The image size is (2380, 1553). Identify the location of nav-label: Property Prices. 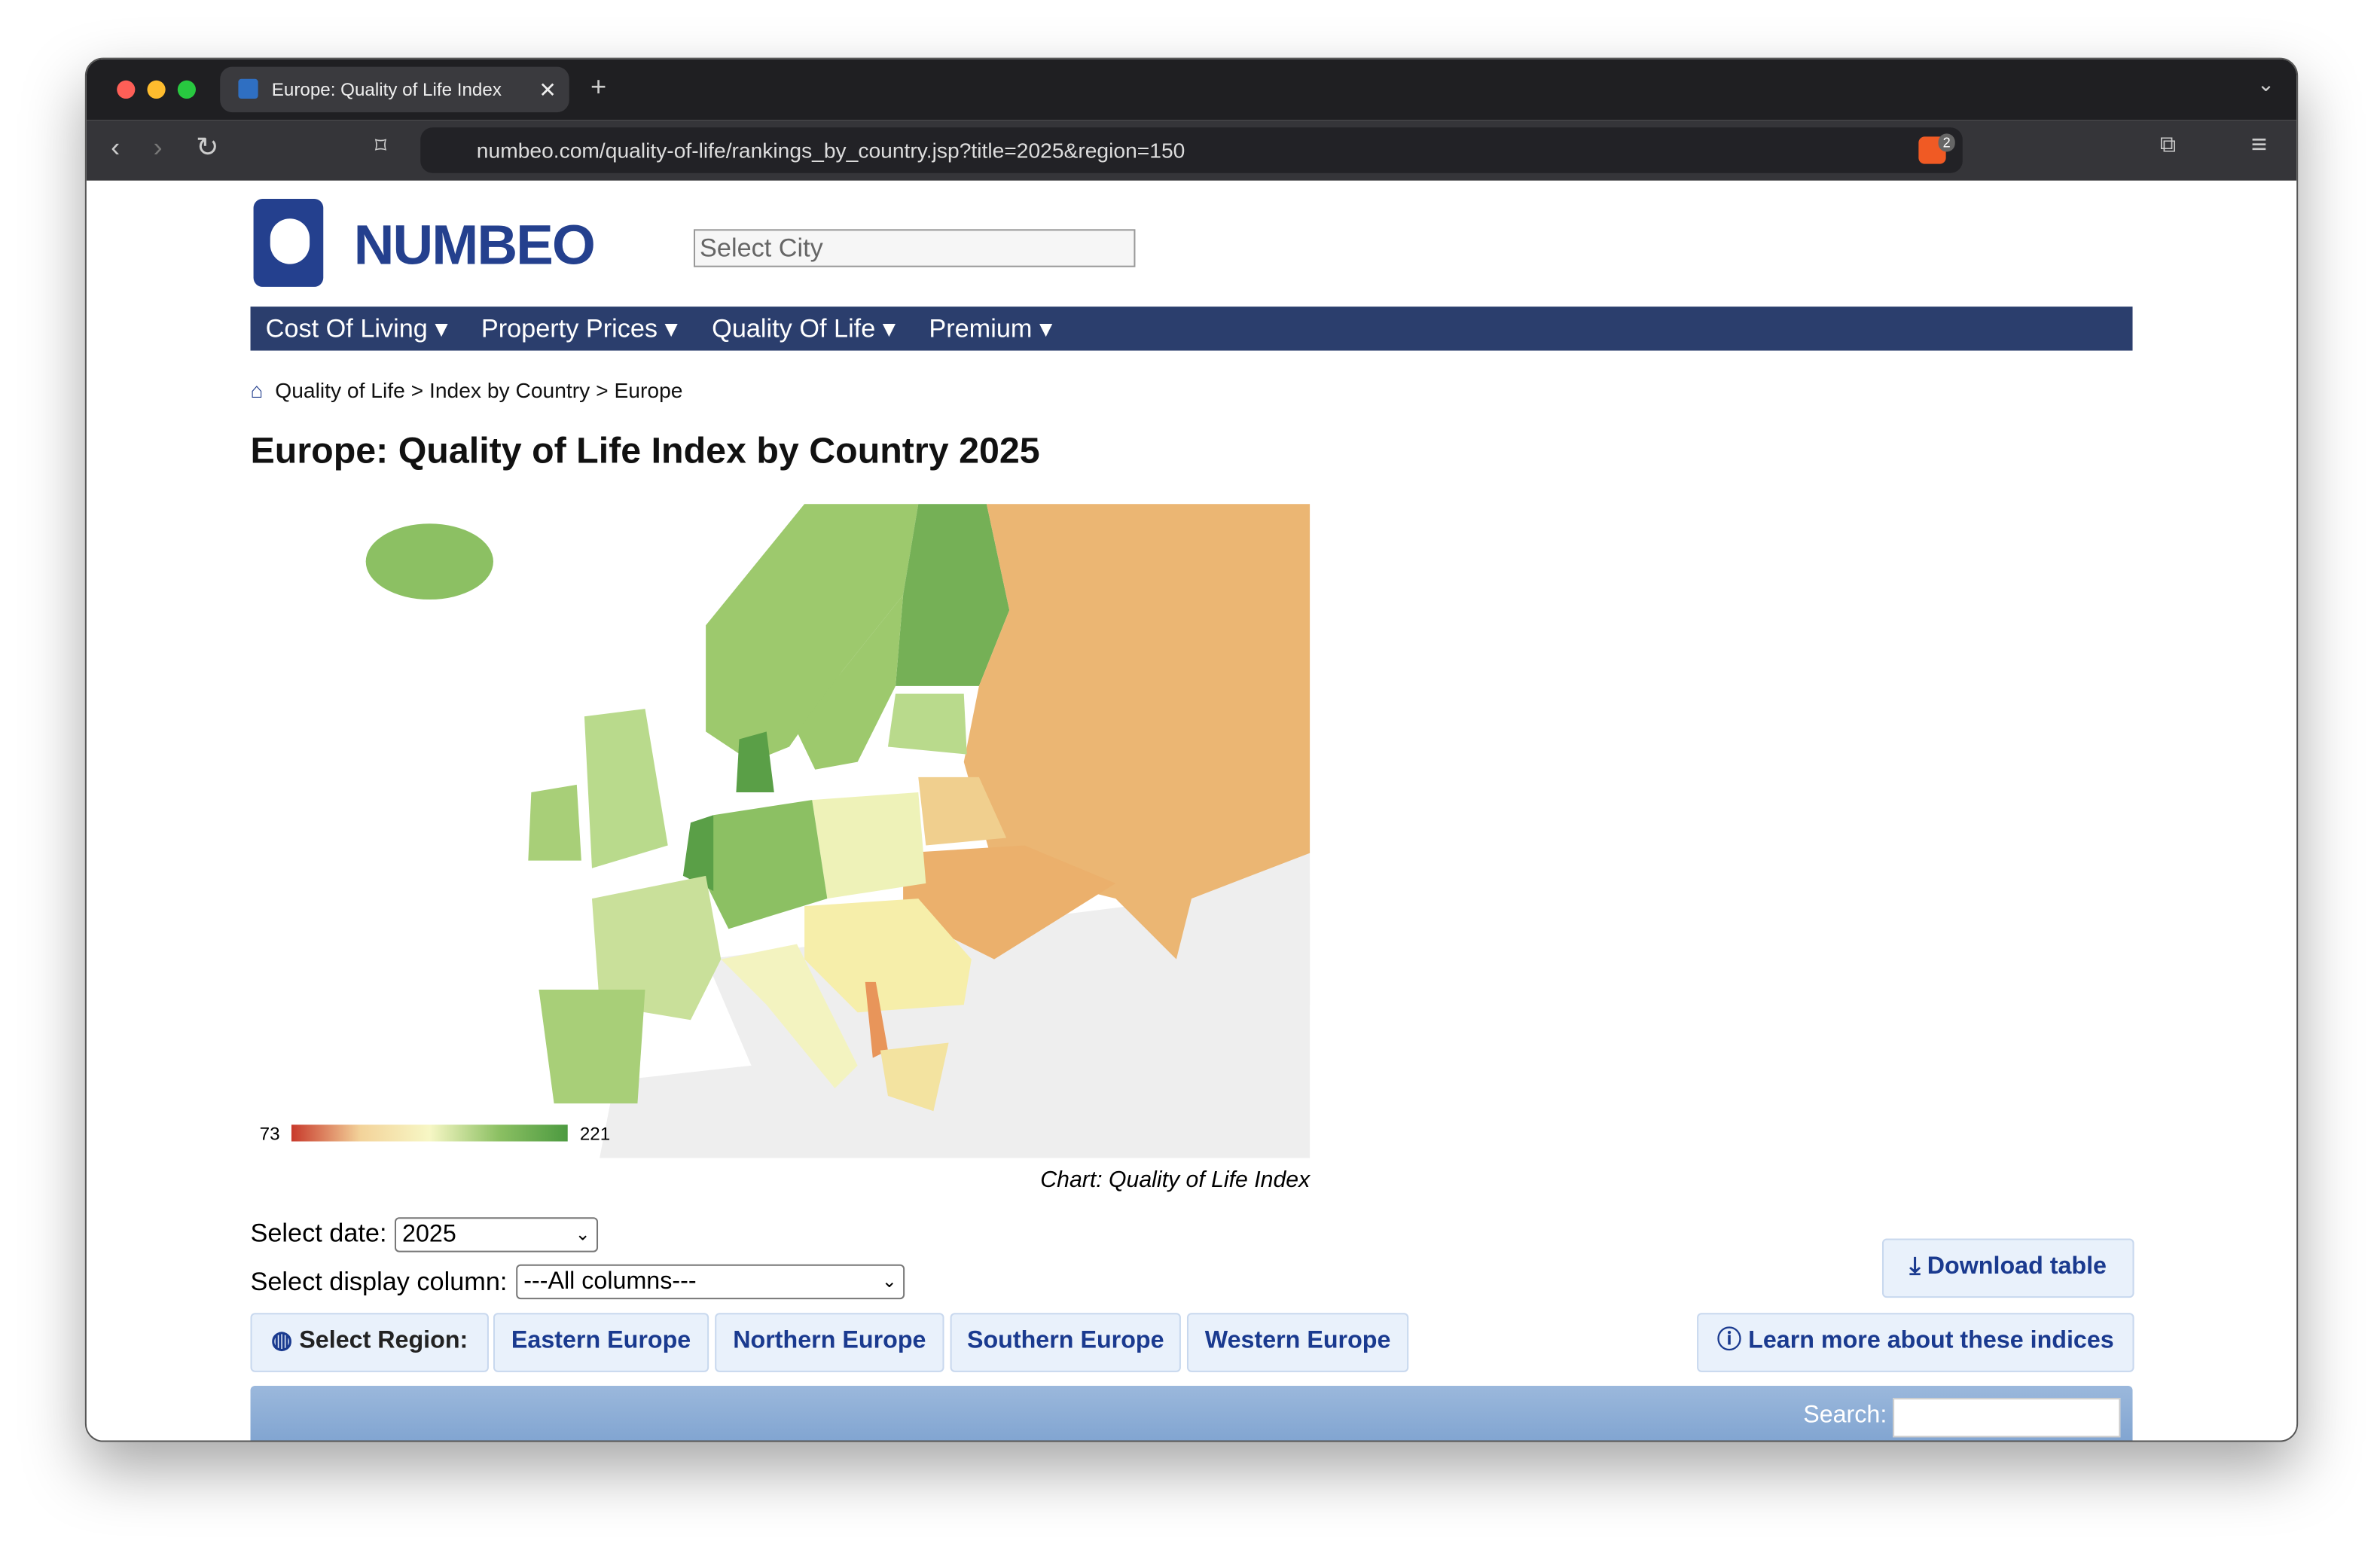
(569, 328).